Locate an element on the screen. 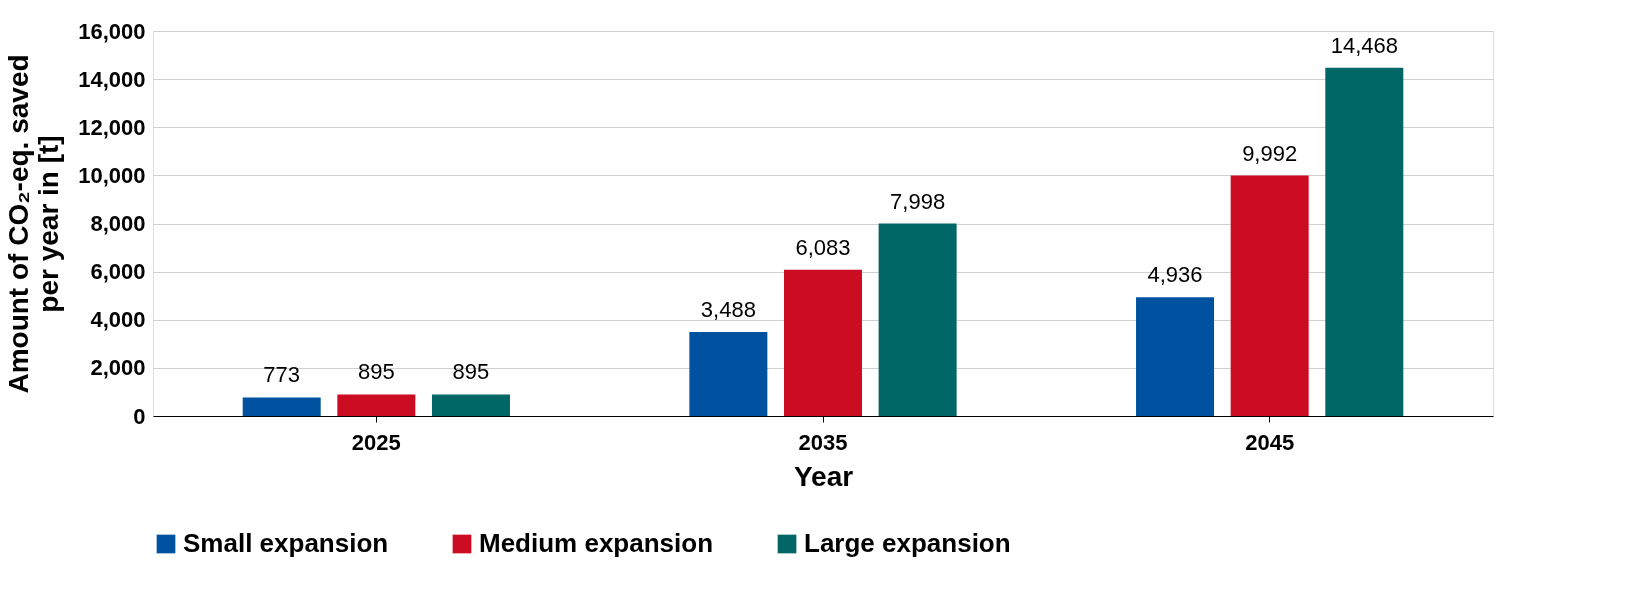 The image size is (1625, 605). text: 3,488 is located at coordinates (728, 310).